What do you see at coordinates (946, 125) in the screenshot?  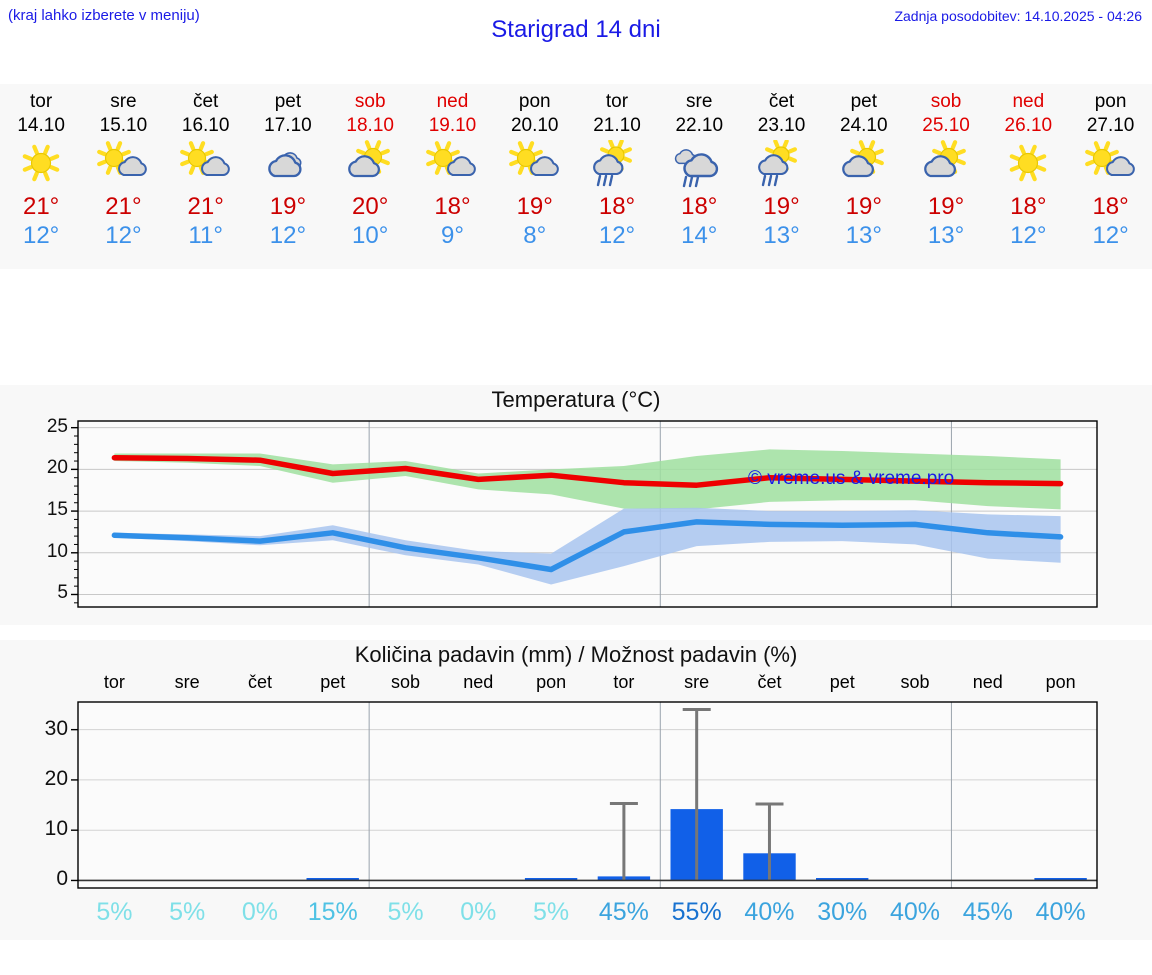 I see `day-date: 25.10` at bounding box center [946, 125].